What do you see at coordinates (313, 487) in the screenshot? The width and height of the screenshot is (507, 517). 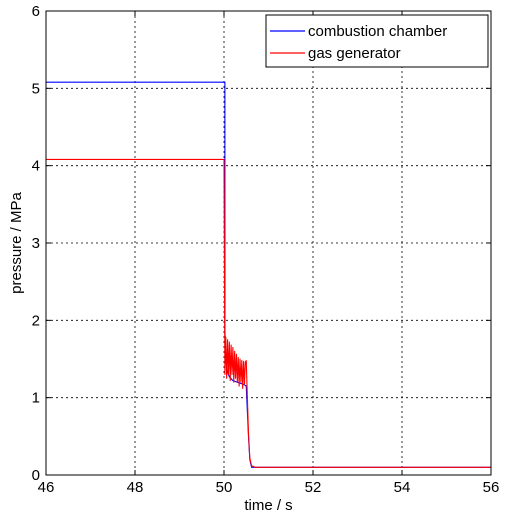 I see `x-tick-label: 52` at bounding box center [313, 487].